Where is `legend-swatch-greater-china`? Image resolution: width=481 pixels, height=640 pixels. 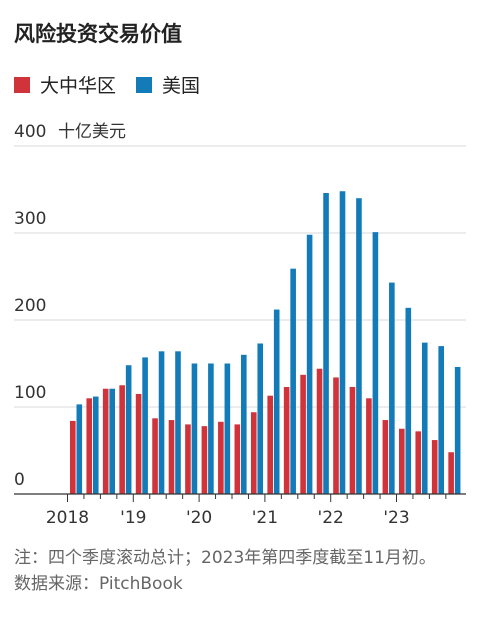
legend-swatch-greater-china is located at coordinates (22, 84).